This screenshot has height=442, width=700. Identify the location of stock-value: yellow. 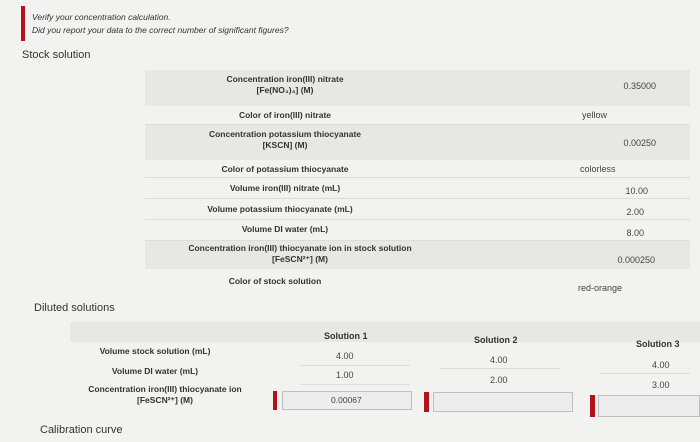
(595, 115).